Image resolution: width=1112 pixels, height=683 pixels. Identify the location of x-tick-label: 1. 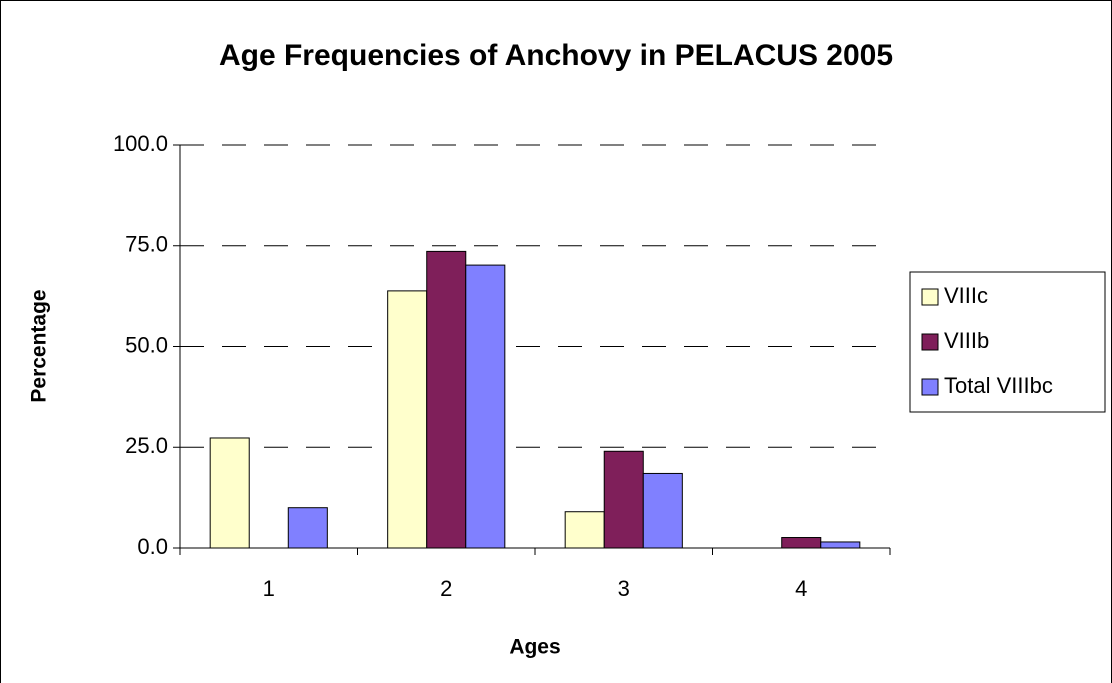
(269, 588).